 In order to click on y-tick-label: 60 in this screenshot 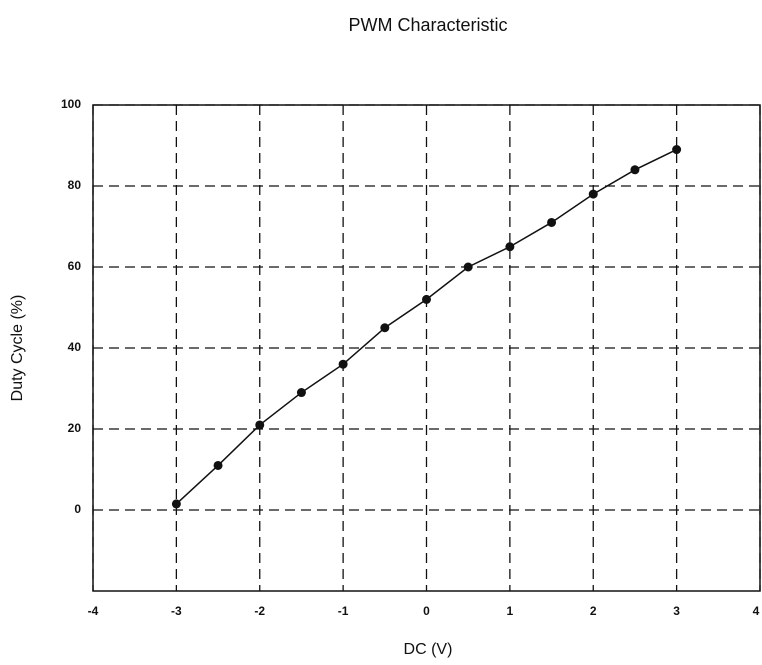, I will do `click(75, 266)`.